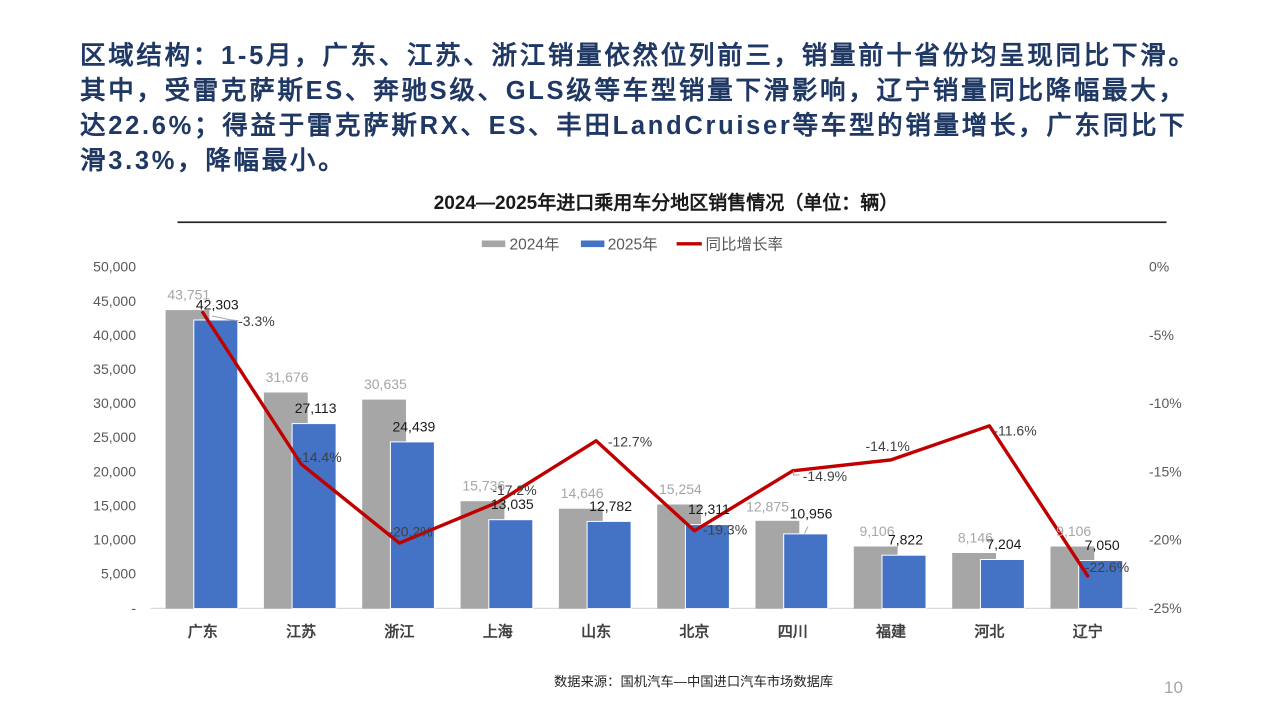 The width and height of the screenshot is (1280, 720). I want to click on svg-text: 50,000, so click(114, 267).